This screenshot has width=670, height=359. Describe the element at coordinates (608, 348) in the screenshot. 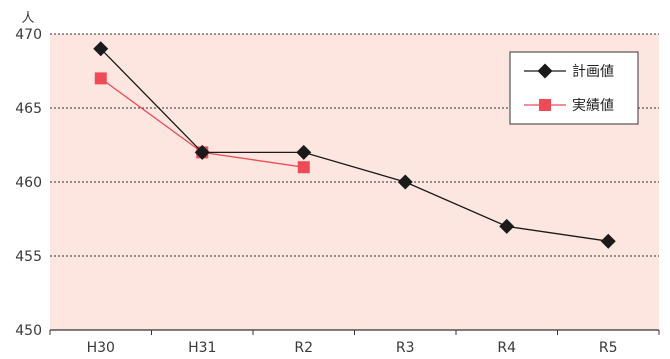

I see `x-tick-label: R5` at that location.